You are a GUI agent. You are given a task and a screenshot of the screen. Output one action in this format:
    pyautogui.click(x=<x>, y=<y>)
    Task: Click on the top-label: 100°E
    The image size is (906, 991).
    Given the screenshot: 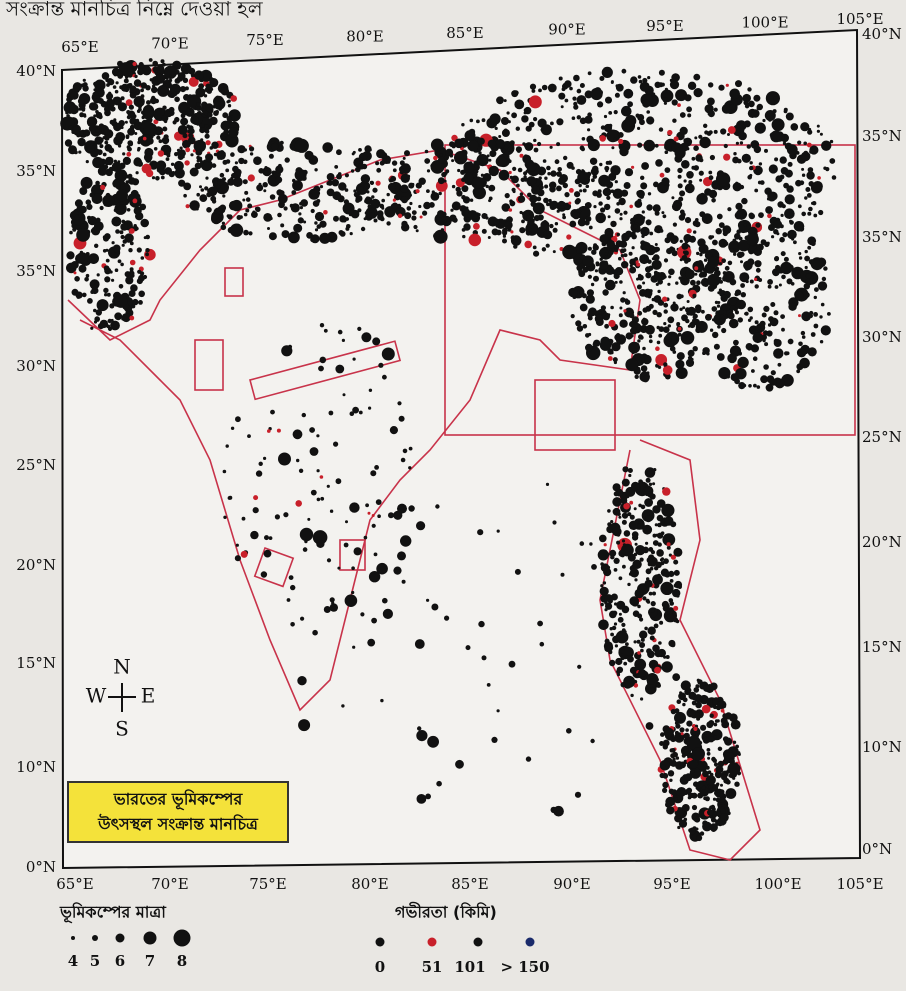 What is the action you would take?
    pyautogui.click(x=764, y=23)
    